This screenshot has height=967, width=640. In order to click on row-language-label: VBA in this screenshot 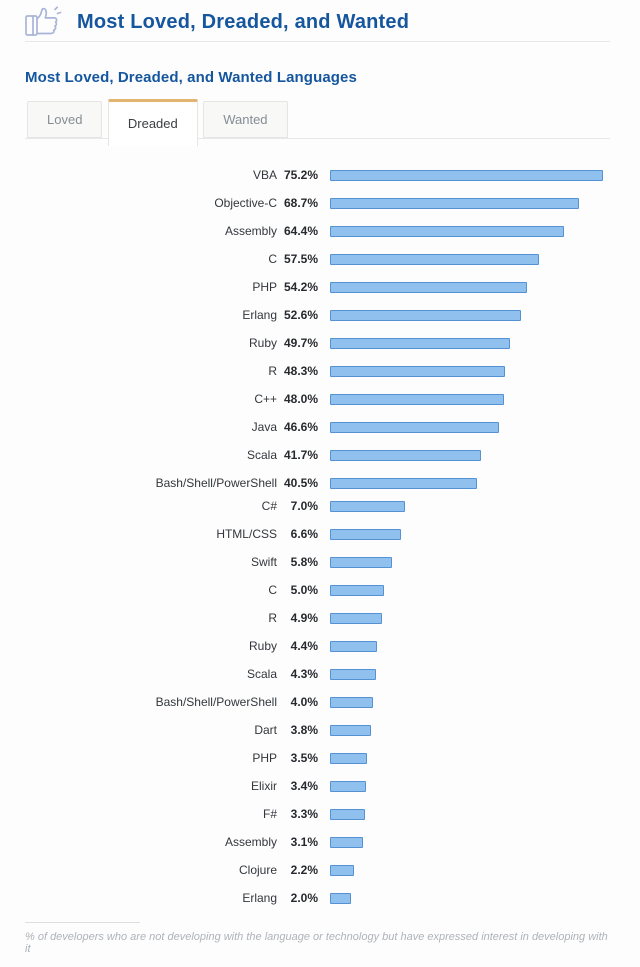, I will do `click(264, 175)`.